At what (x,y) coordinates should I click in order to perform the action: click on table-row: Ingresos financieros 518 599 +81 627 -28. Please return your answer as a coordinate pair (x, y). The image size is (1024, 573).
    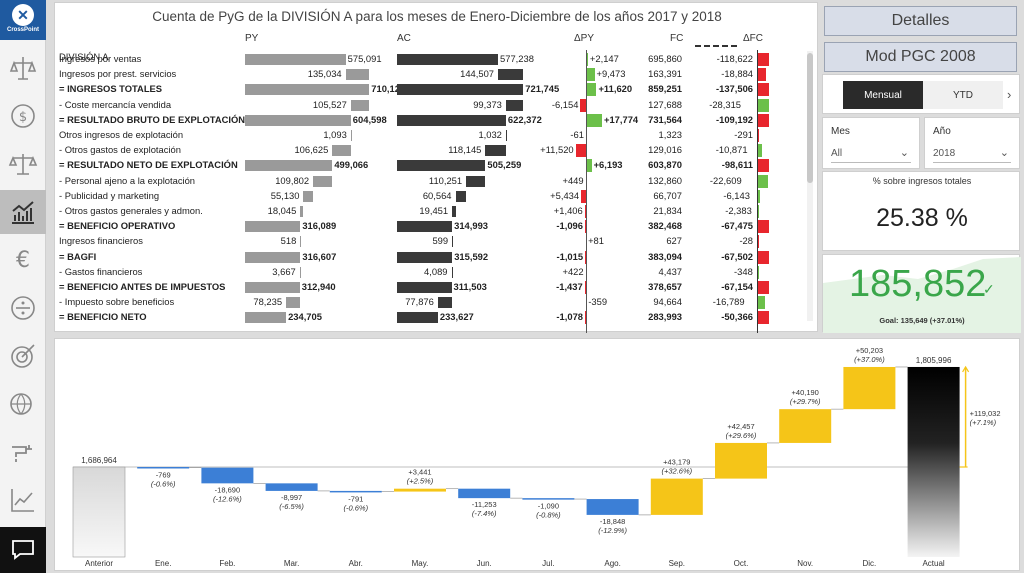
    Looking at the image, I should click on (435, 241).